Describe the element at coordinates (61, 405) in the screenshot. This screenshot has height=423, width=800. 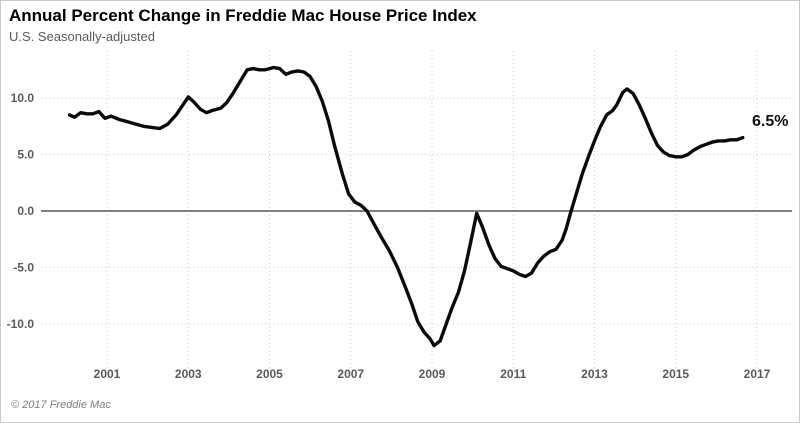
I see `copyright-note: © 2017 Freddie Mac` at that location.